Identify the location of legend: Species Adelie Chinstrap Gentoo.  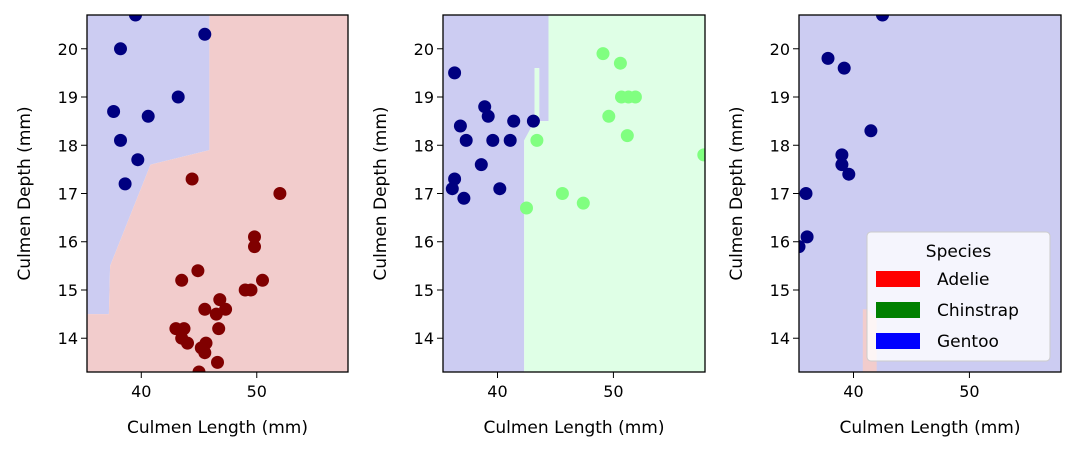
(958, 296).